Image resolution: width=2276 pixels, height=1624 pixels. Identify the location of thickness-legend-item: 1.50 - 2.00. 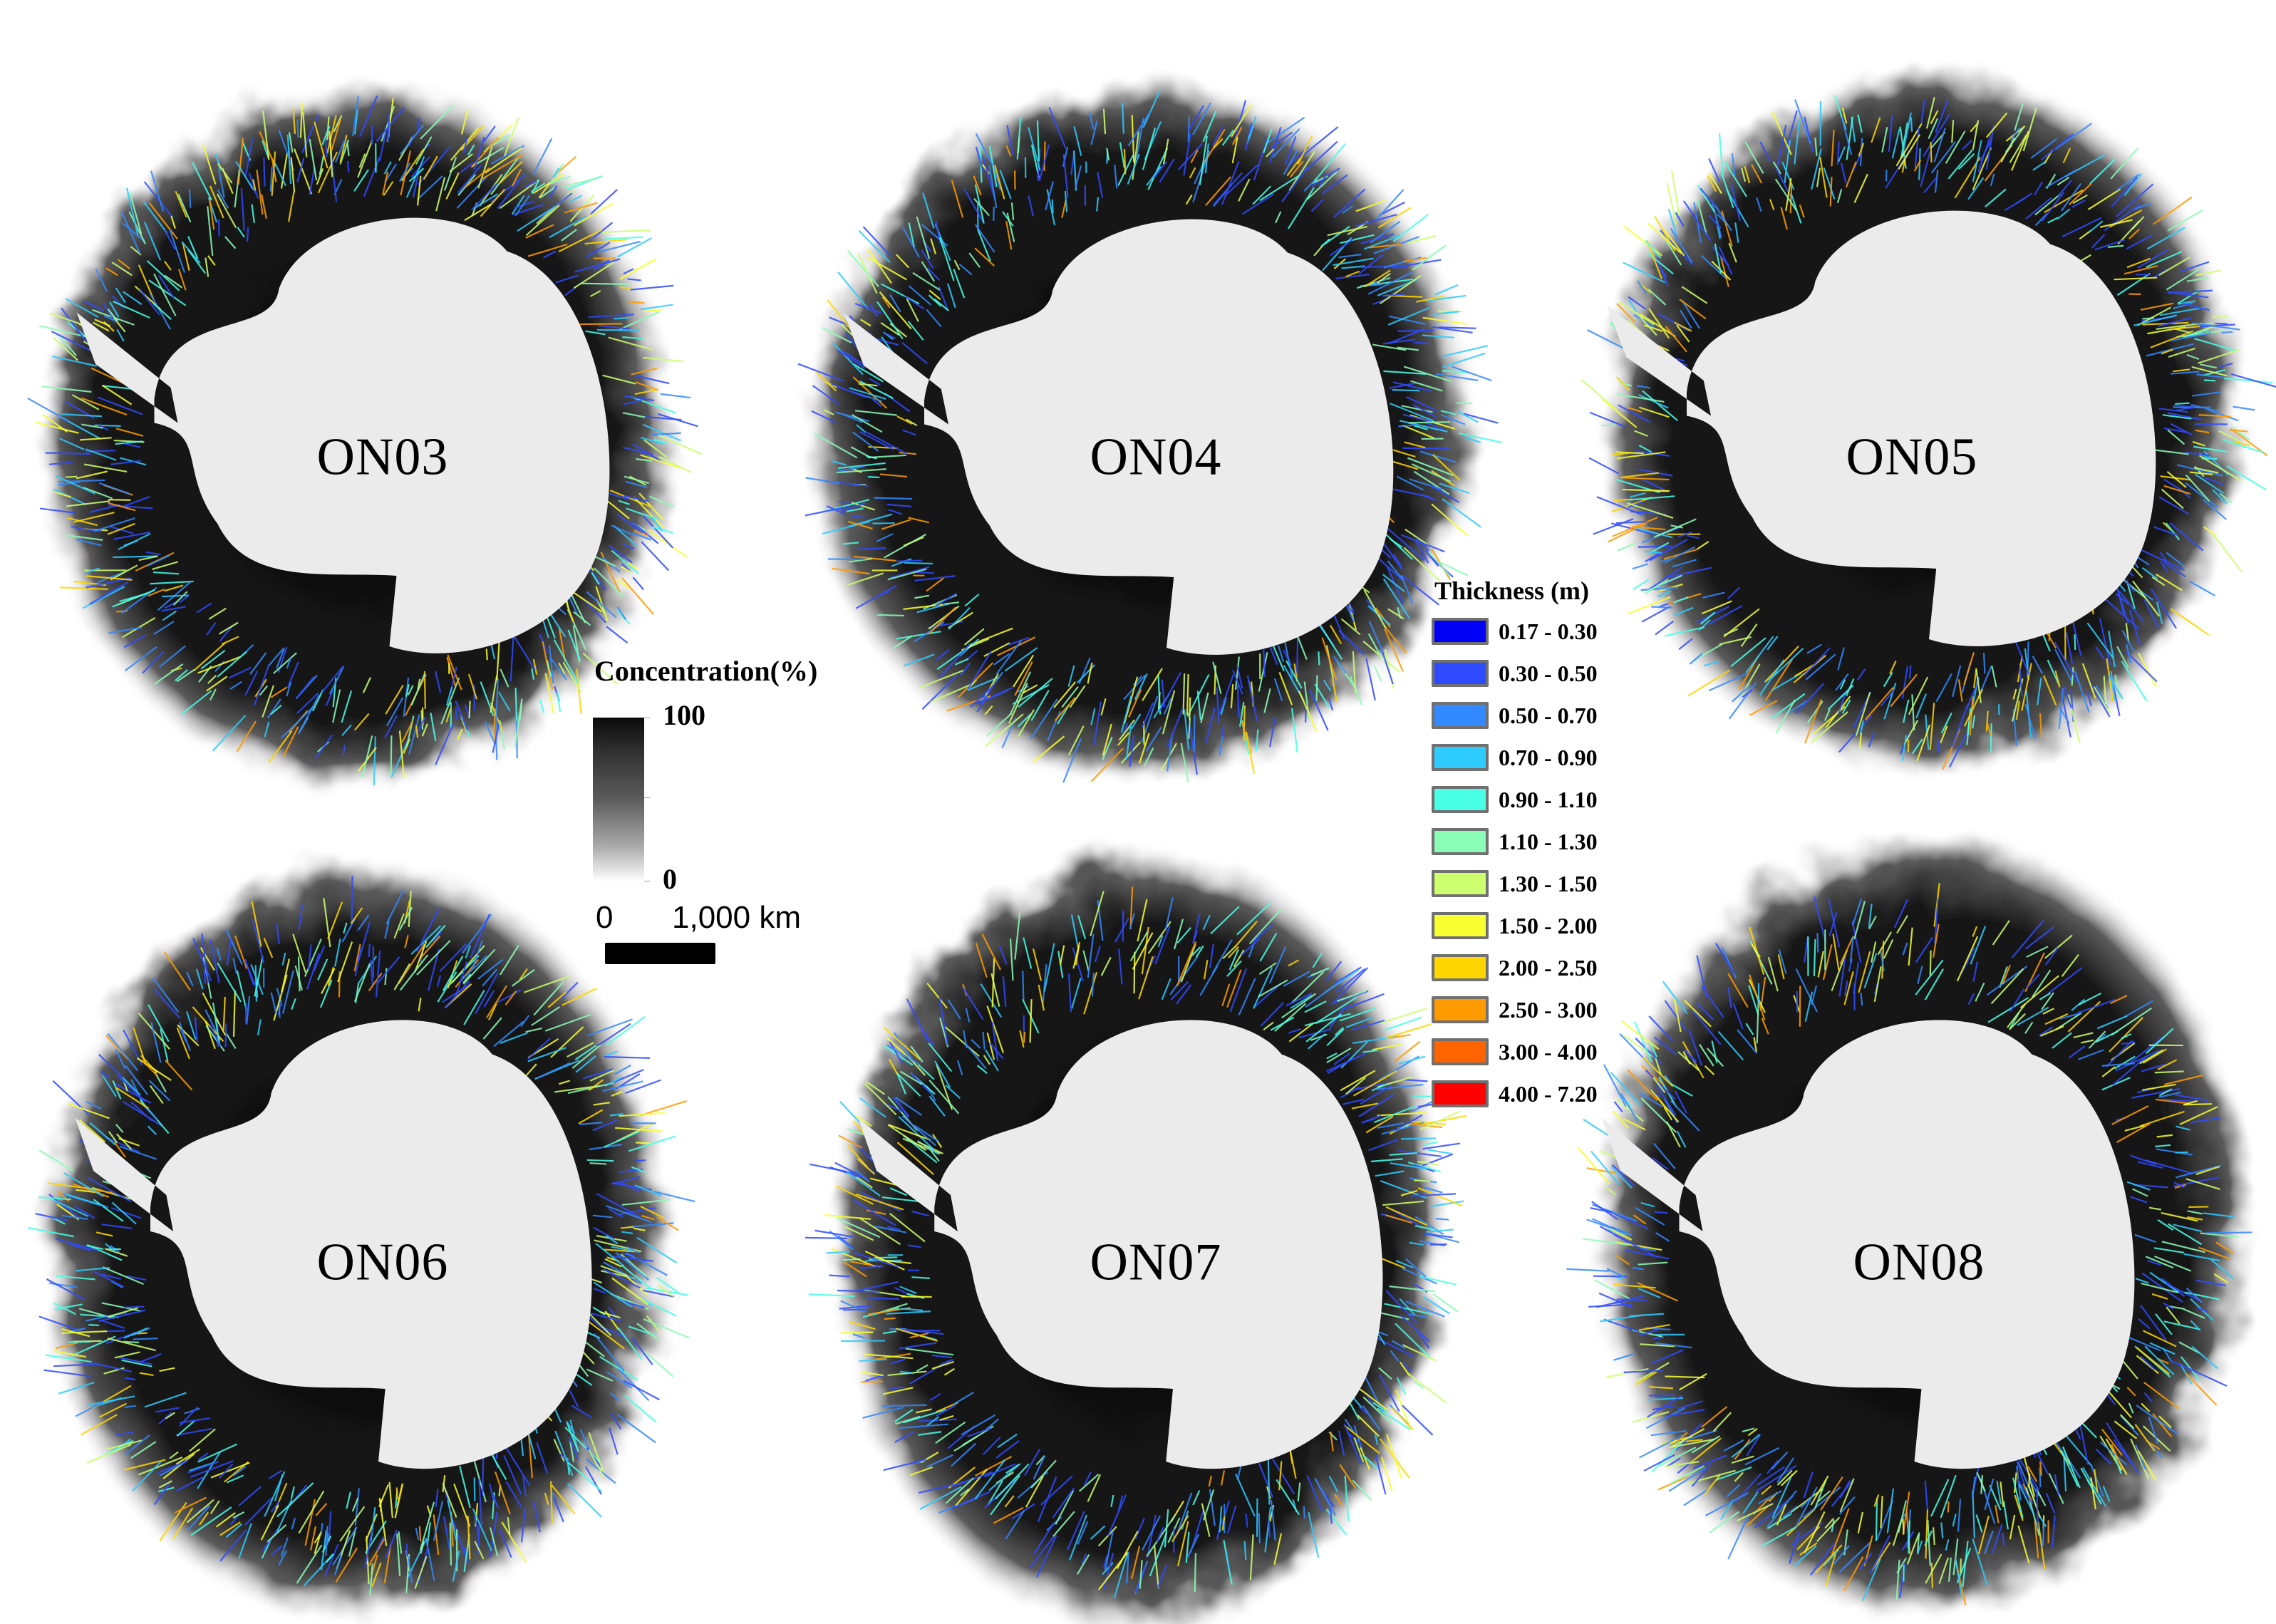
(1515, 925).